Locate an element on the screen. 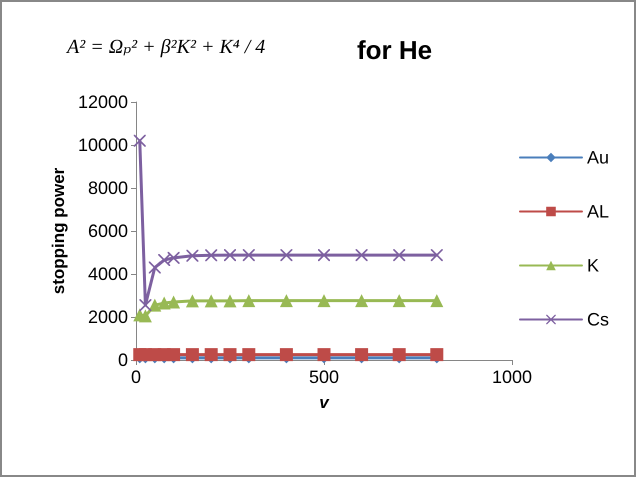  x-axis-title: v is located at coordinates (324, 402).